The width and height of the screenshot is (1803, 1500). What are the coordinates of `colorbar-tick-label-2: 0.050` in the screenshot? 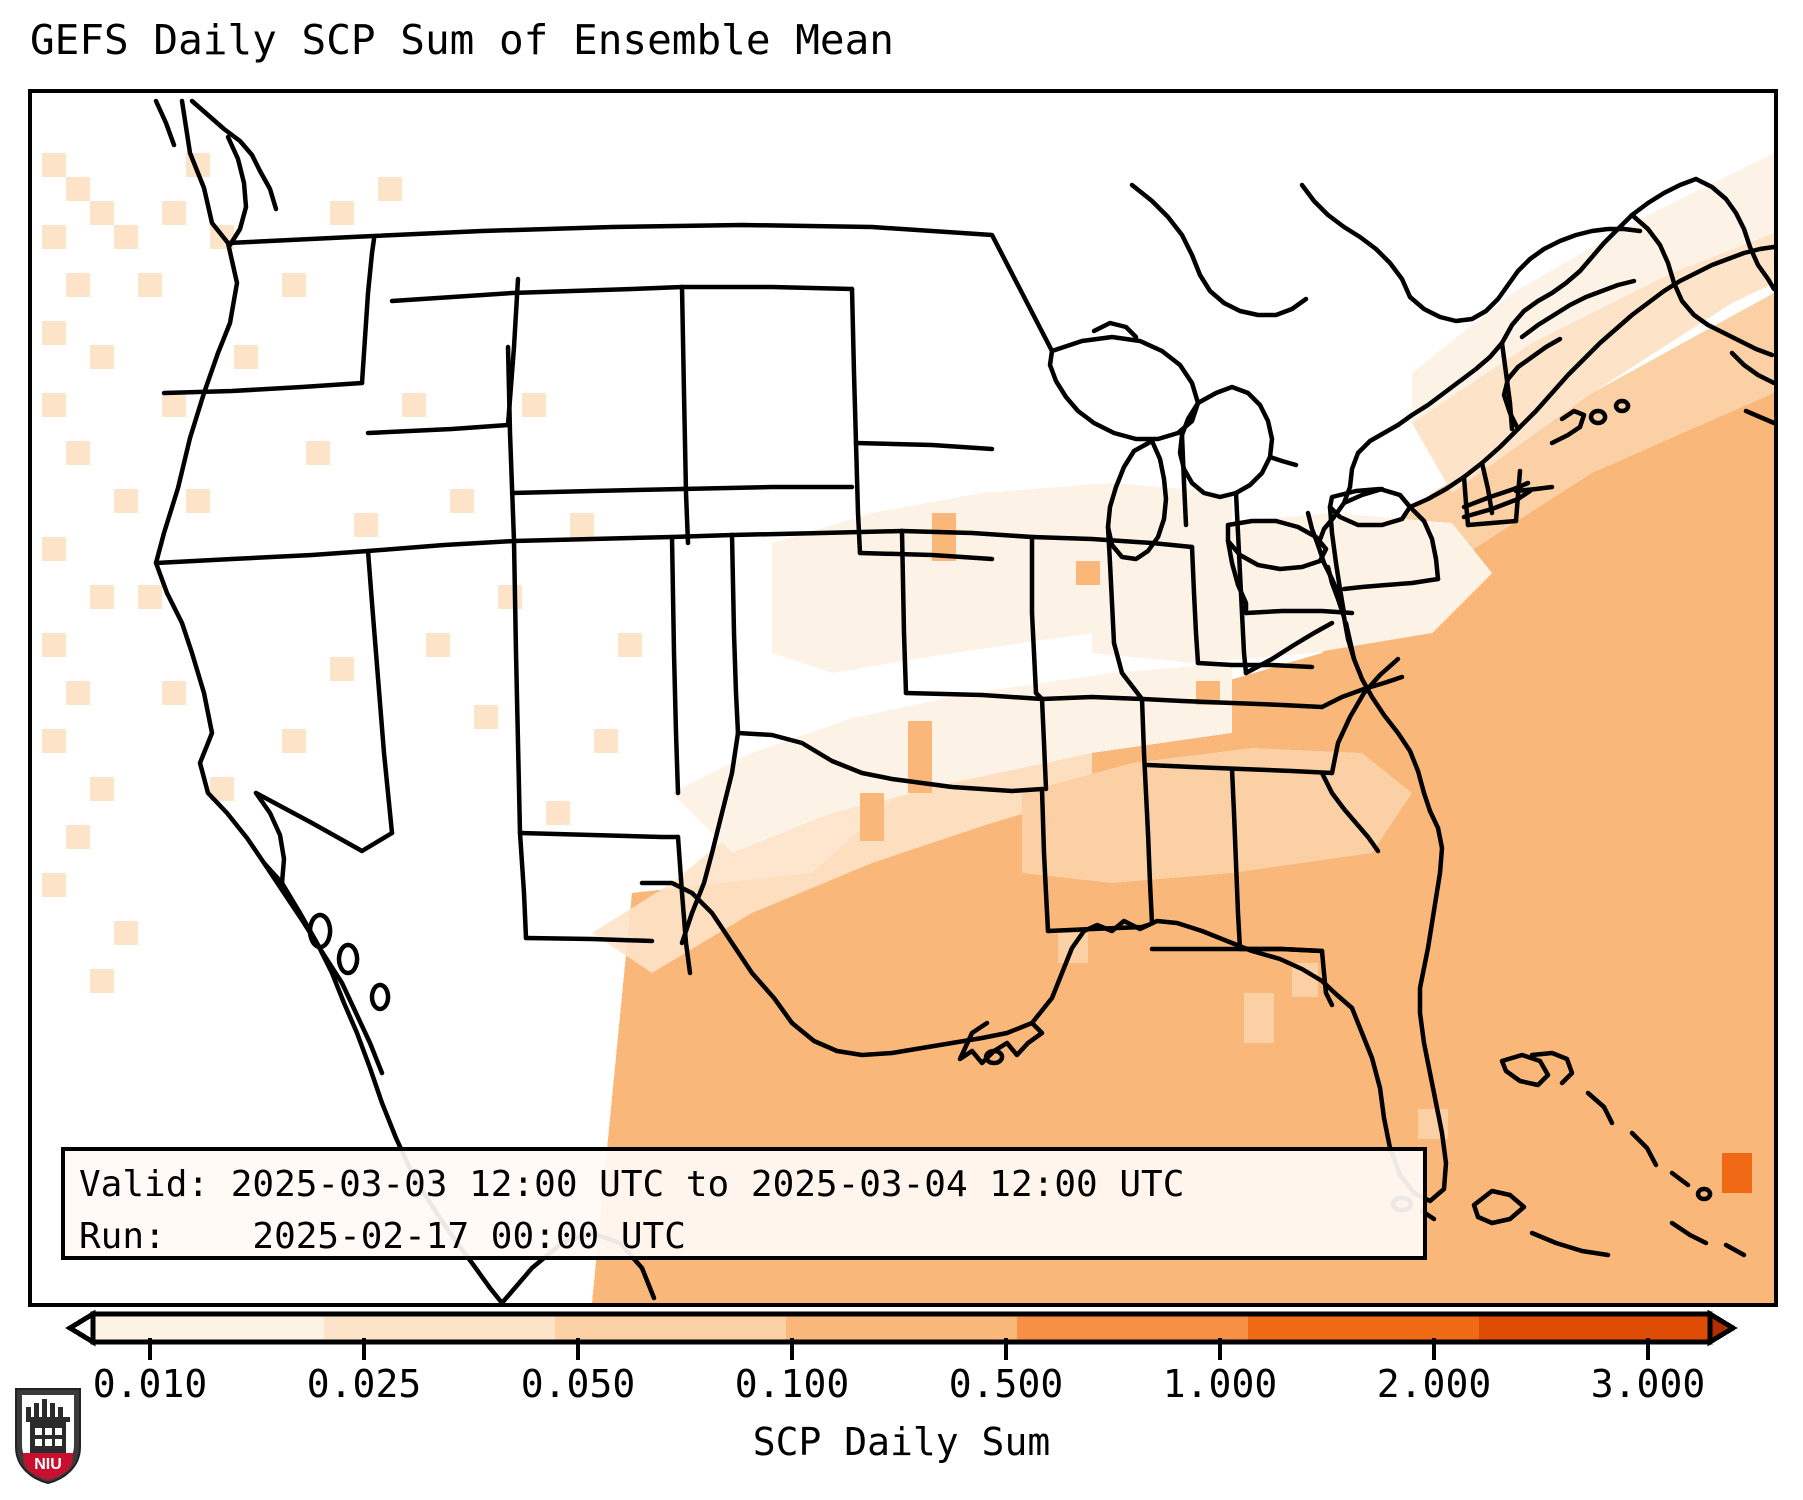 It's located at (578, 1384).